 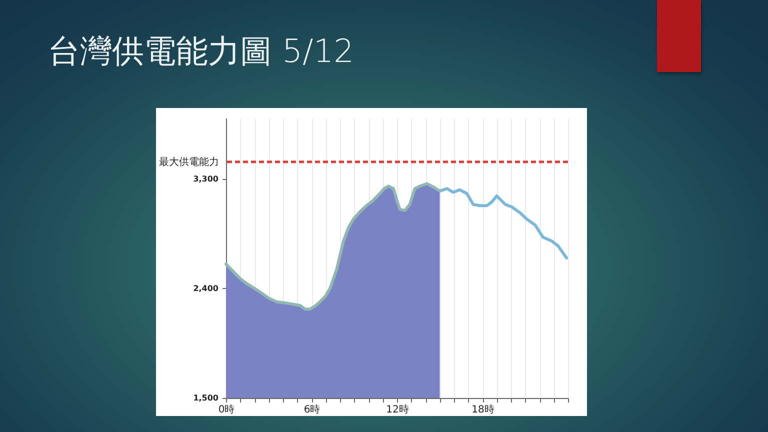 I want to click on x-tick-label: 18時, so click(x=483, y=410).